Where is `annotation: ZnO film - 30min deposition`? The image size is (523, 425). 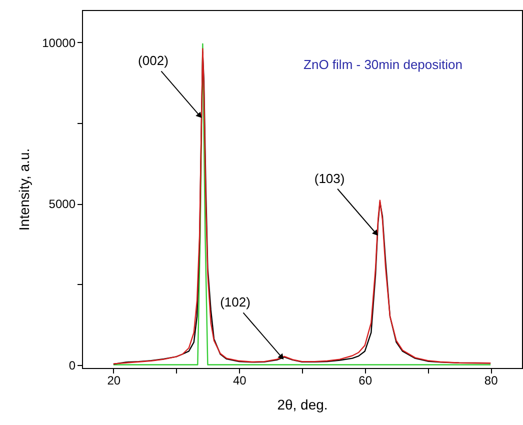
annotation: ZnO film - 30min deposition is located at coordinates (383, 64).